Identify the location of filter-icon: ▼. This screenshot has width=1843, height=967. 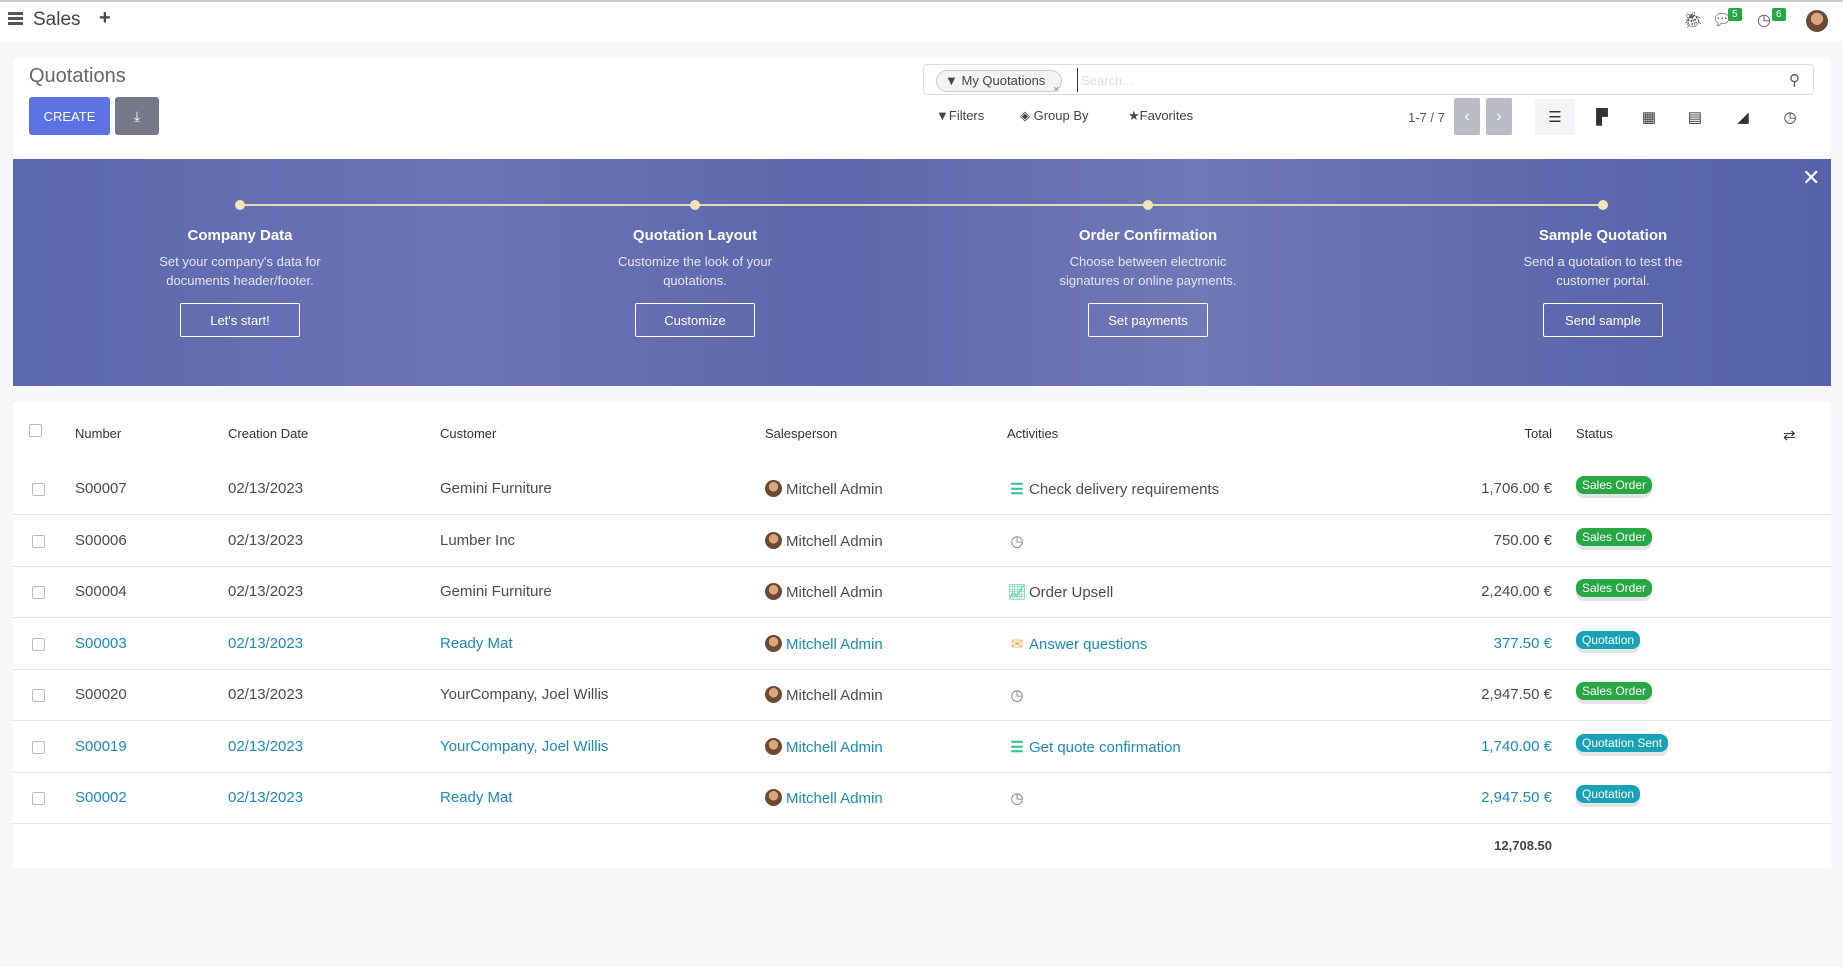
(942, 115).